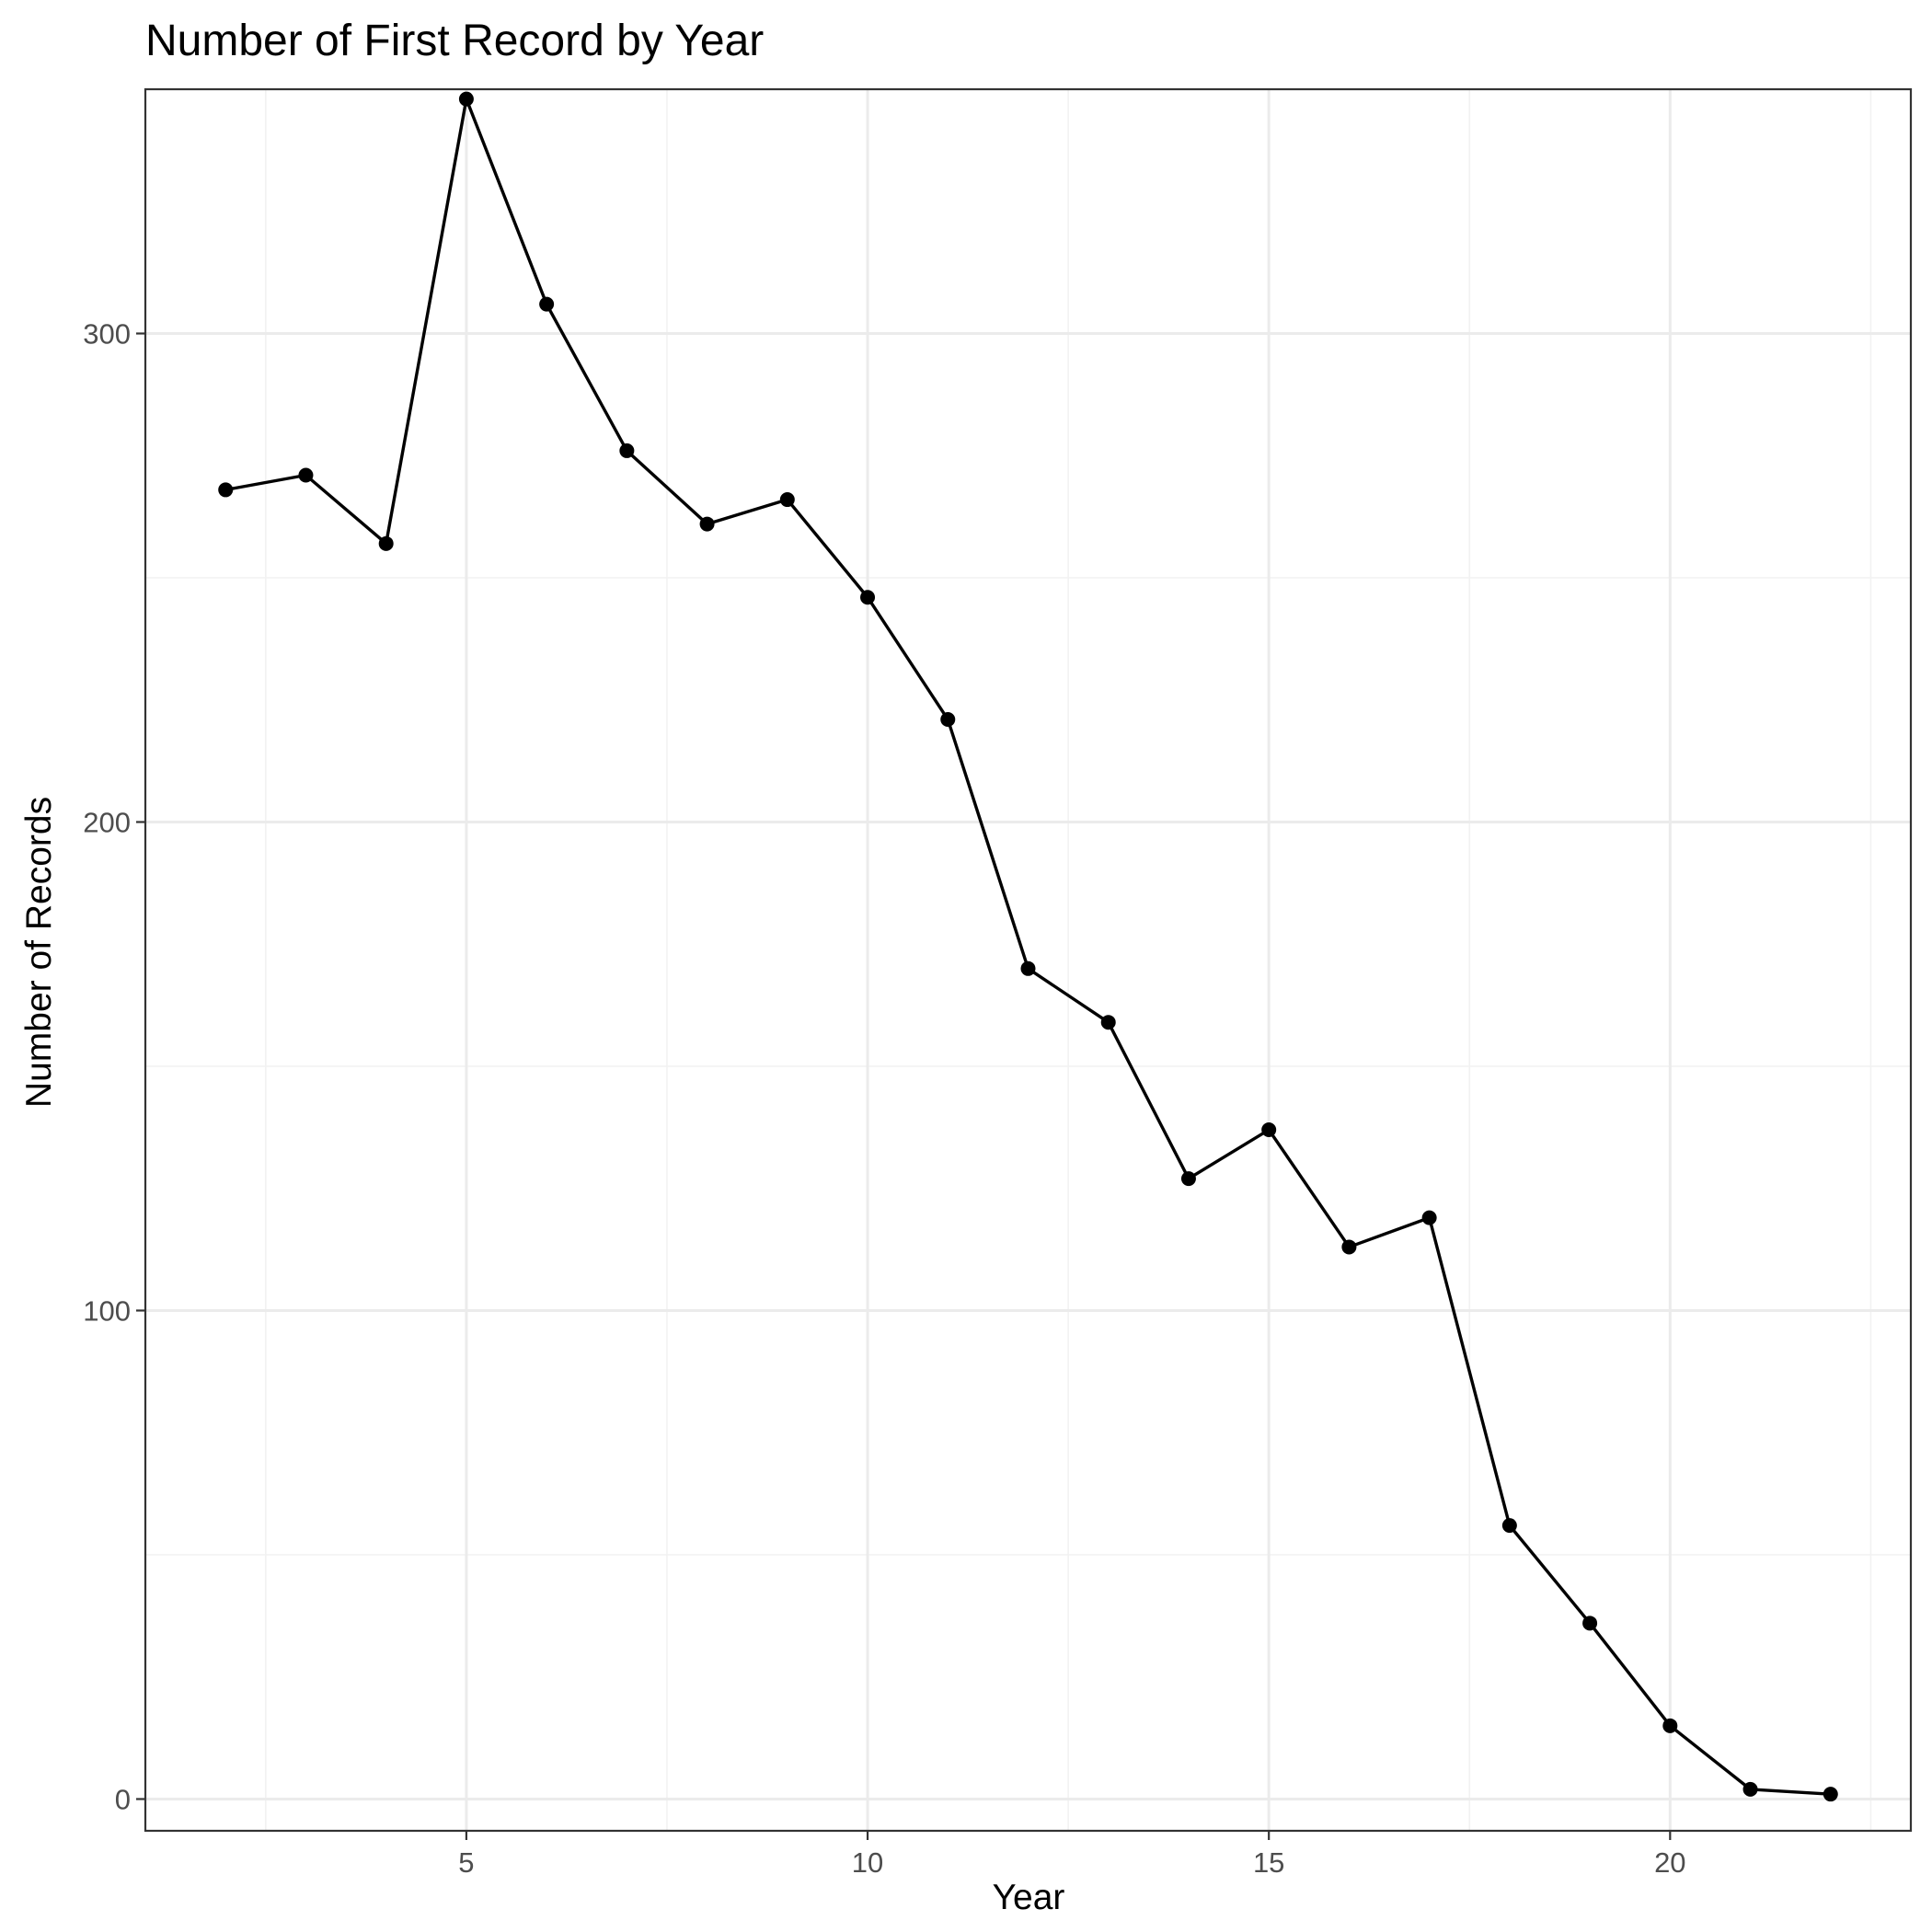 Image resolution: width=1932 pixels, height=1932 pixels. Describe the element at coordinates (466, 1862) in the screenshot. I see `x-tick-label: 5` at that location.